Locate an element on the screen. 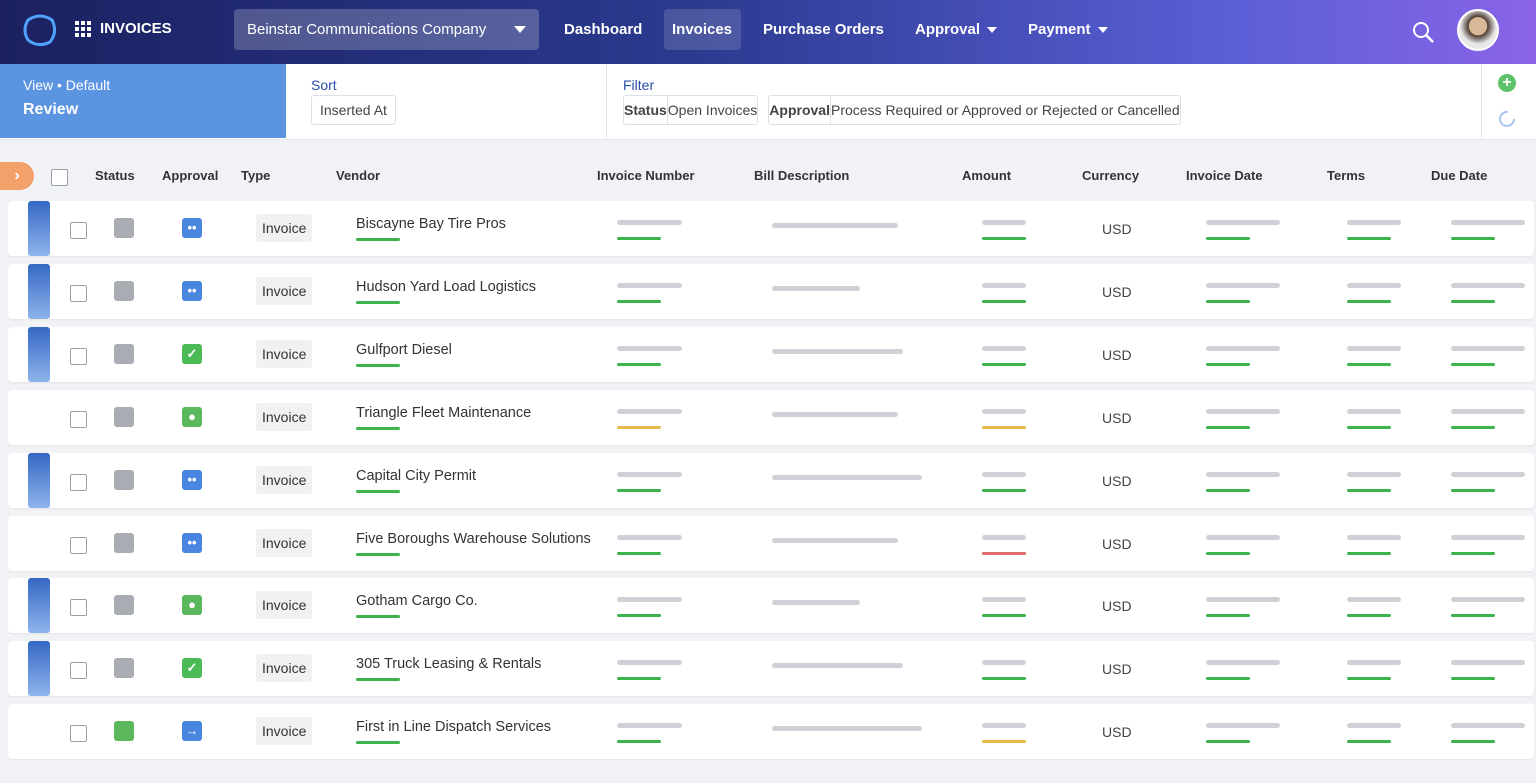 This screenshot has width=1536, height=783. nav-item-label: Invoices is located at coordinates (702, 29).